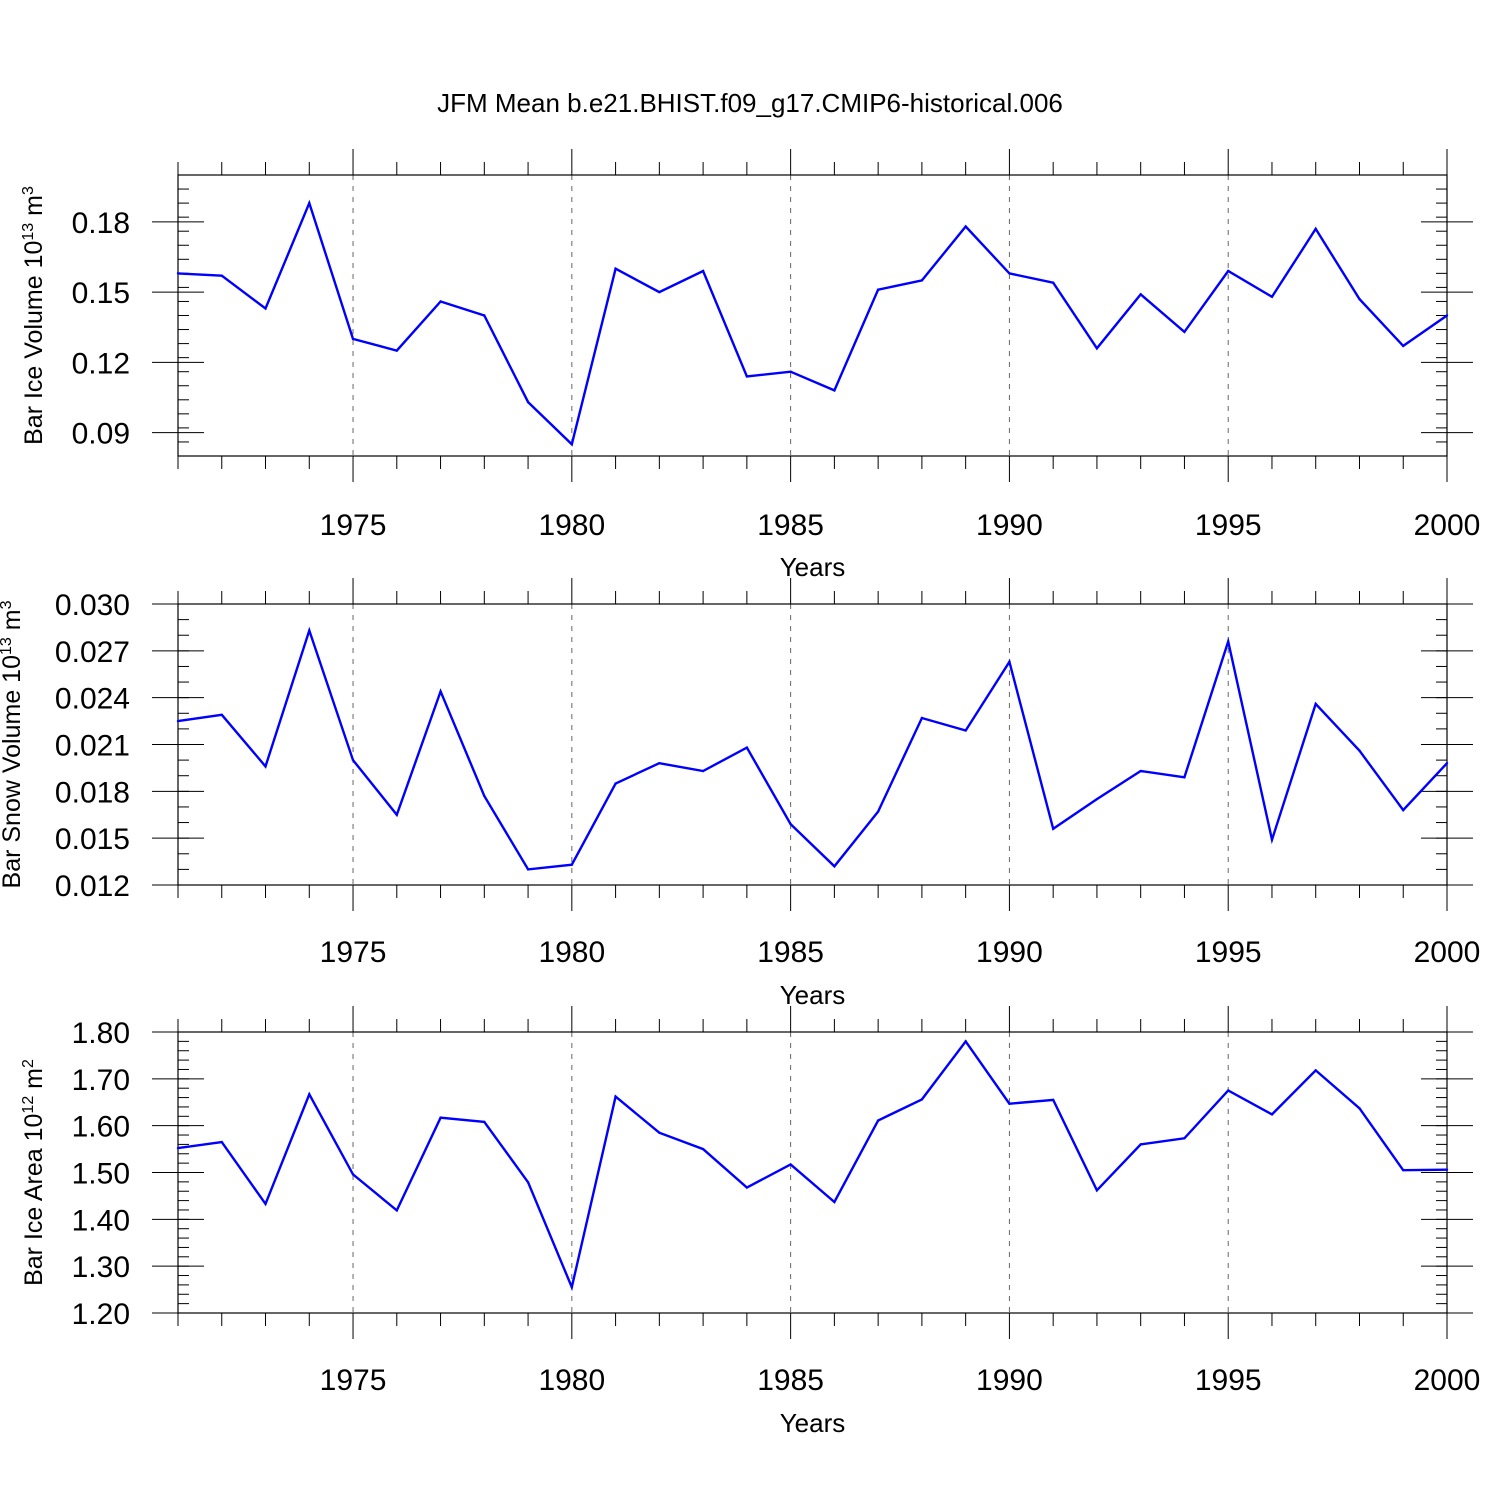 The height and width of the screenshot is (1505, 1500). Describe the element at coordinates (92, 605) in the screenshot. I see `y-tick-label: 0.030` at that location.